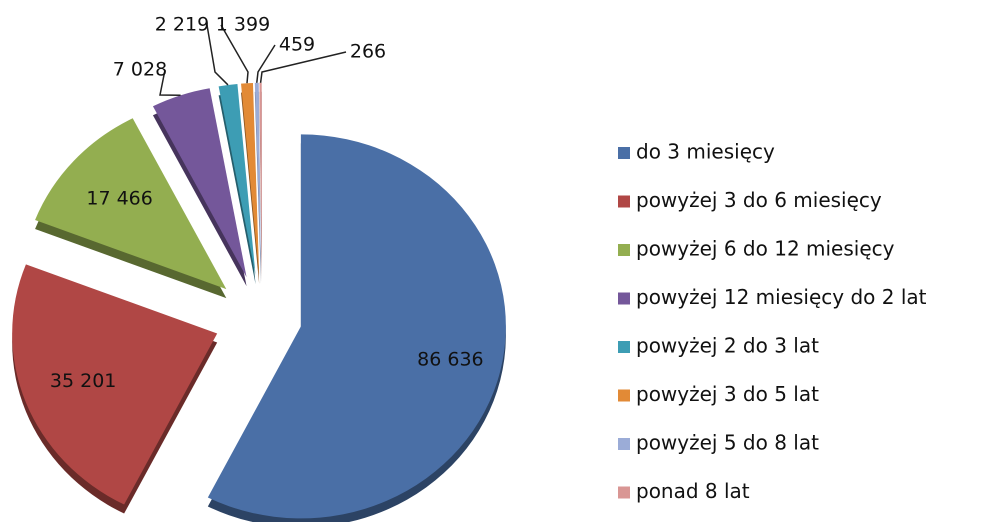 The image size is (981, 522). Describe the element at coordinates (765, 249) in the screenshot. I see `legend-label: powyżej 6 do 12 miesięcy` at that location.